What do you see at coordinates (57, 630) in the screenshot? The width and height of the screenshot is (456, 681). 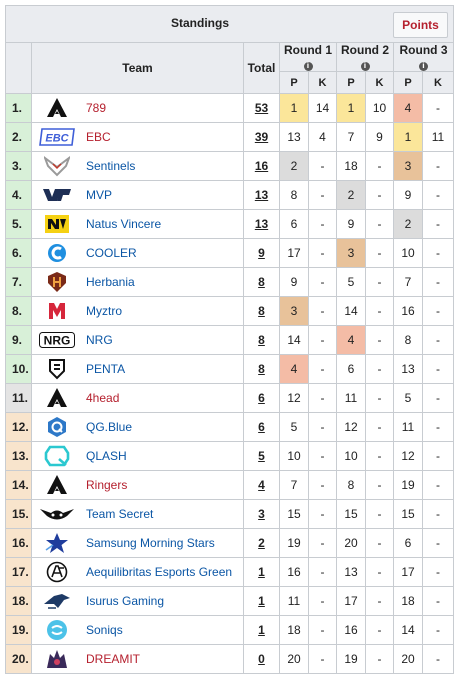 I see `soniqs-icon` at bounding box center [57, 630].